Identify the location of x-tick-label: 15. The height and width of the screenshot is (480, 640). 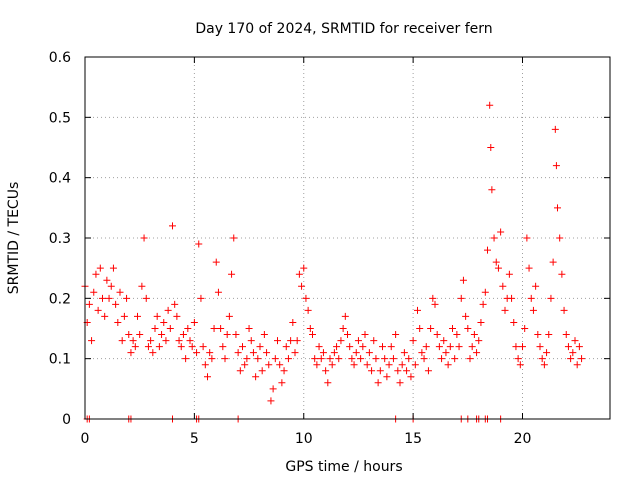
(413, 439).